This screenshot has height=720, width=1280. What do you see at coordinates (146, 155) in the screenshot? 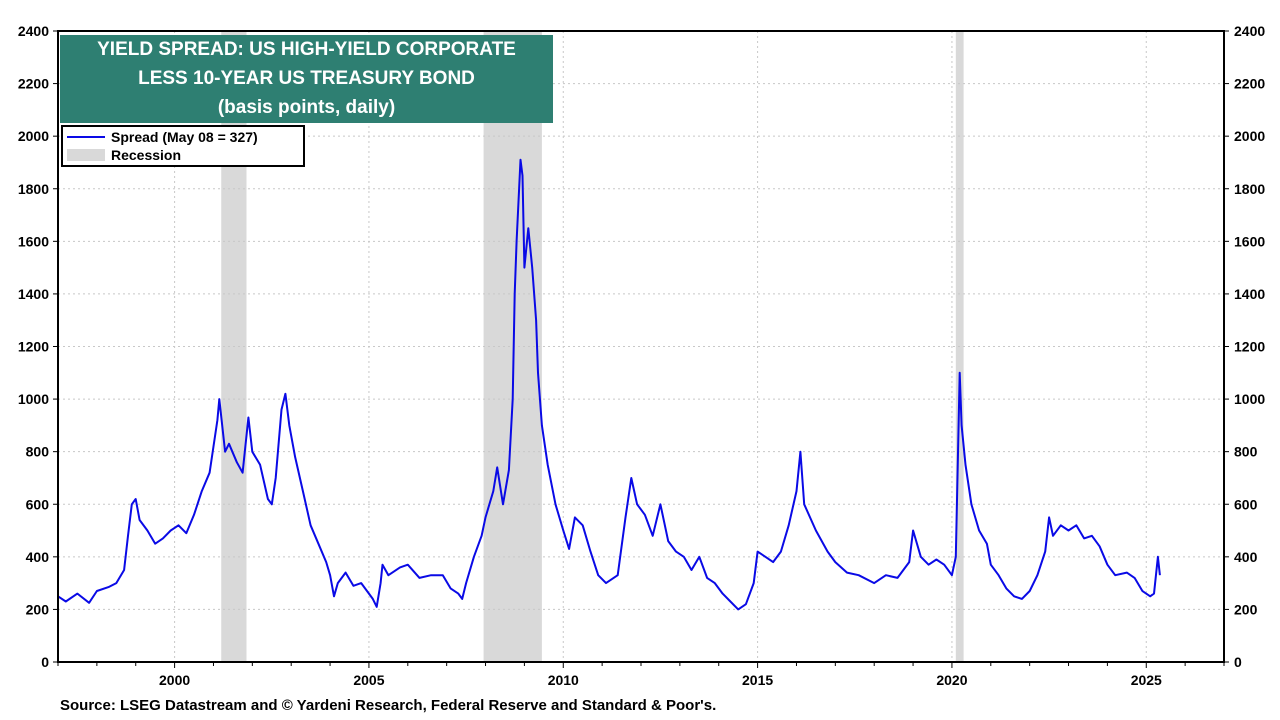
I see `legend-label-recession: Recession` at bounding box center [146, 155].